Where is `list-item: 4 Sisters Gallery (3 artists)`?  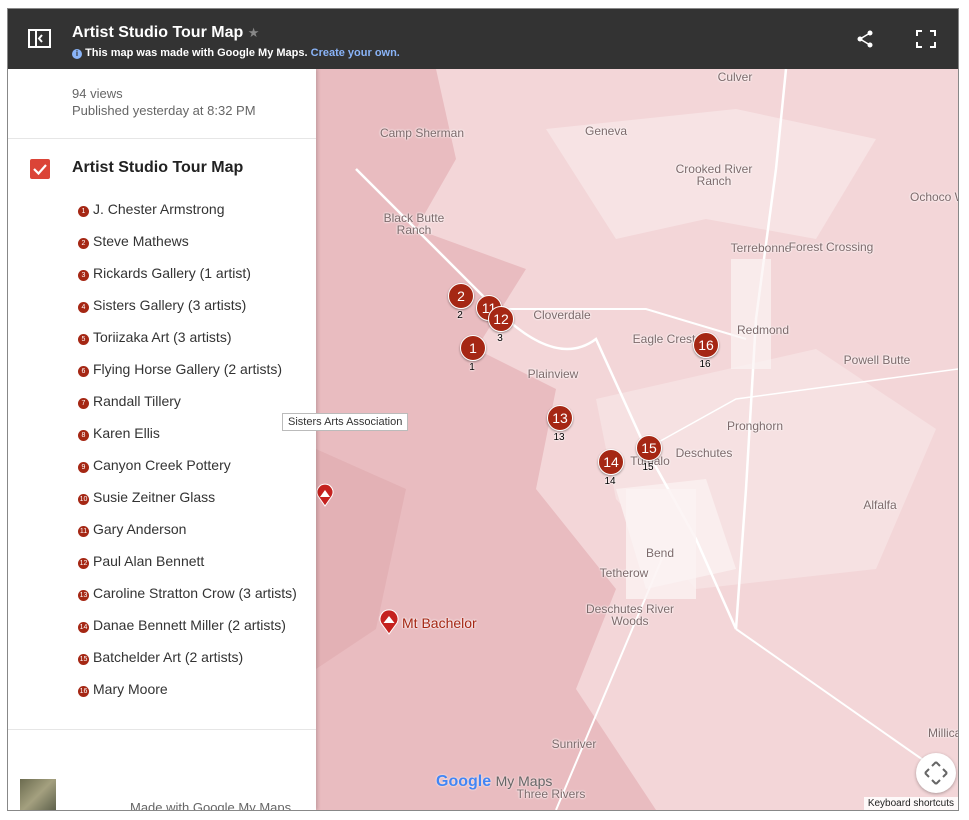 list-item: 4 Sisters Gallery (3 artists) is located at coordinates (162, 305).